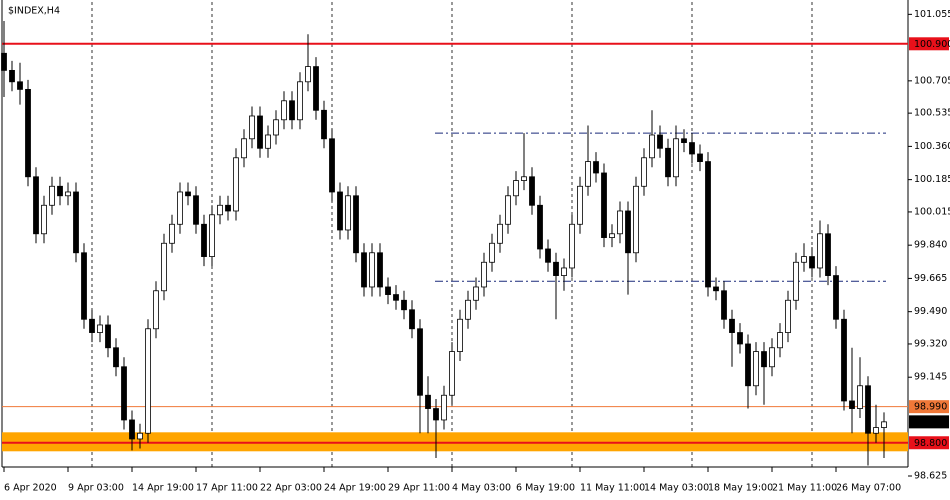 This screenshot has width=950, height=500. What do you see at coordinates (930, 377) in the screenshot?
I see `y-tick-label: 99.145` at bounding box center [930, 377].